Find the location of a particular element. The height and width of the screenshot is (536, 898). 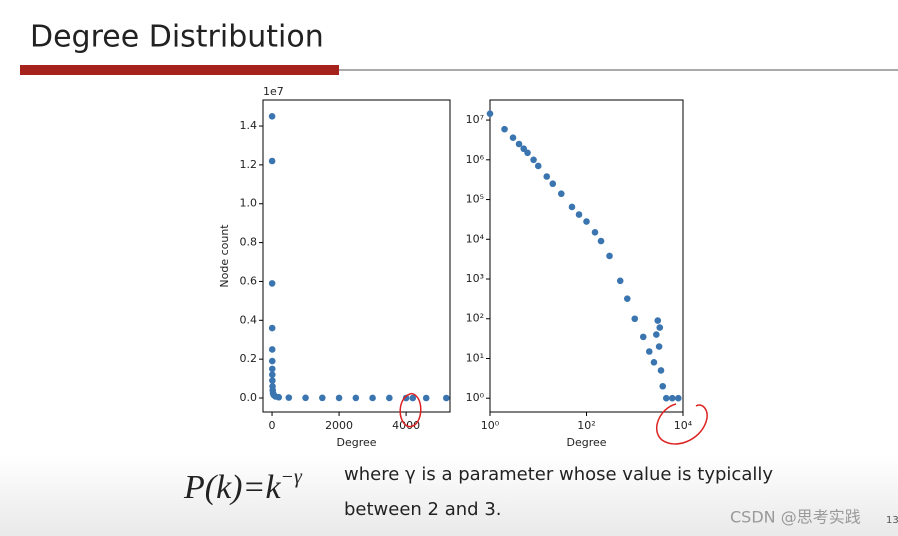

y-tick-label: 10⁷ is located at coordinates (475, 119).